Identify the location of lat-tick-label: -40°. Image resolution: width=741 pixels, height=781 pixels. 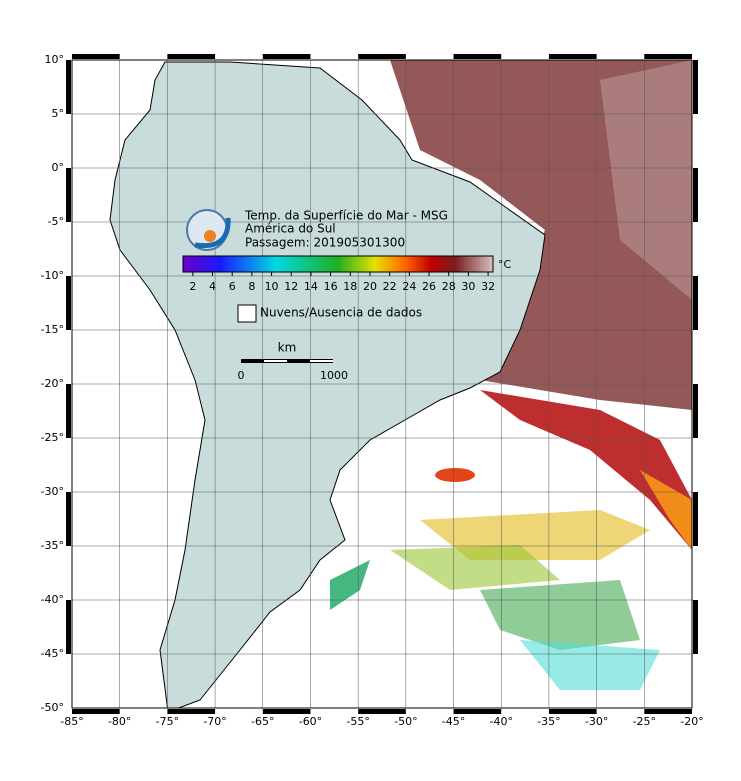
(52, 599).